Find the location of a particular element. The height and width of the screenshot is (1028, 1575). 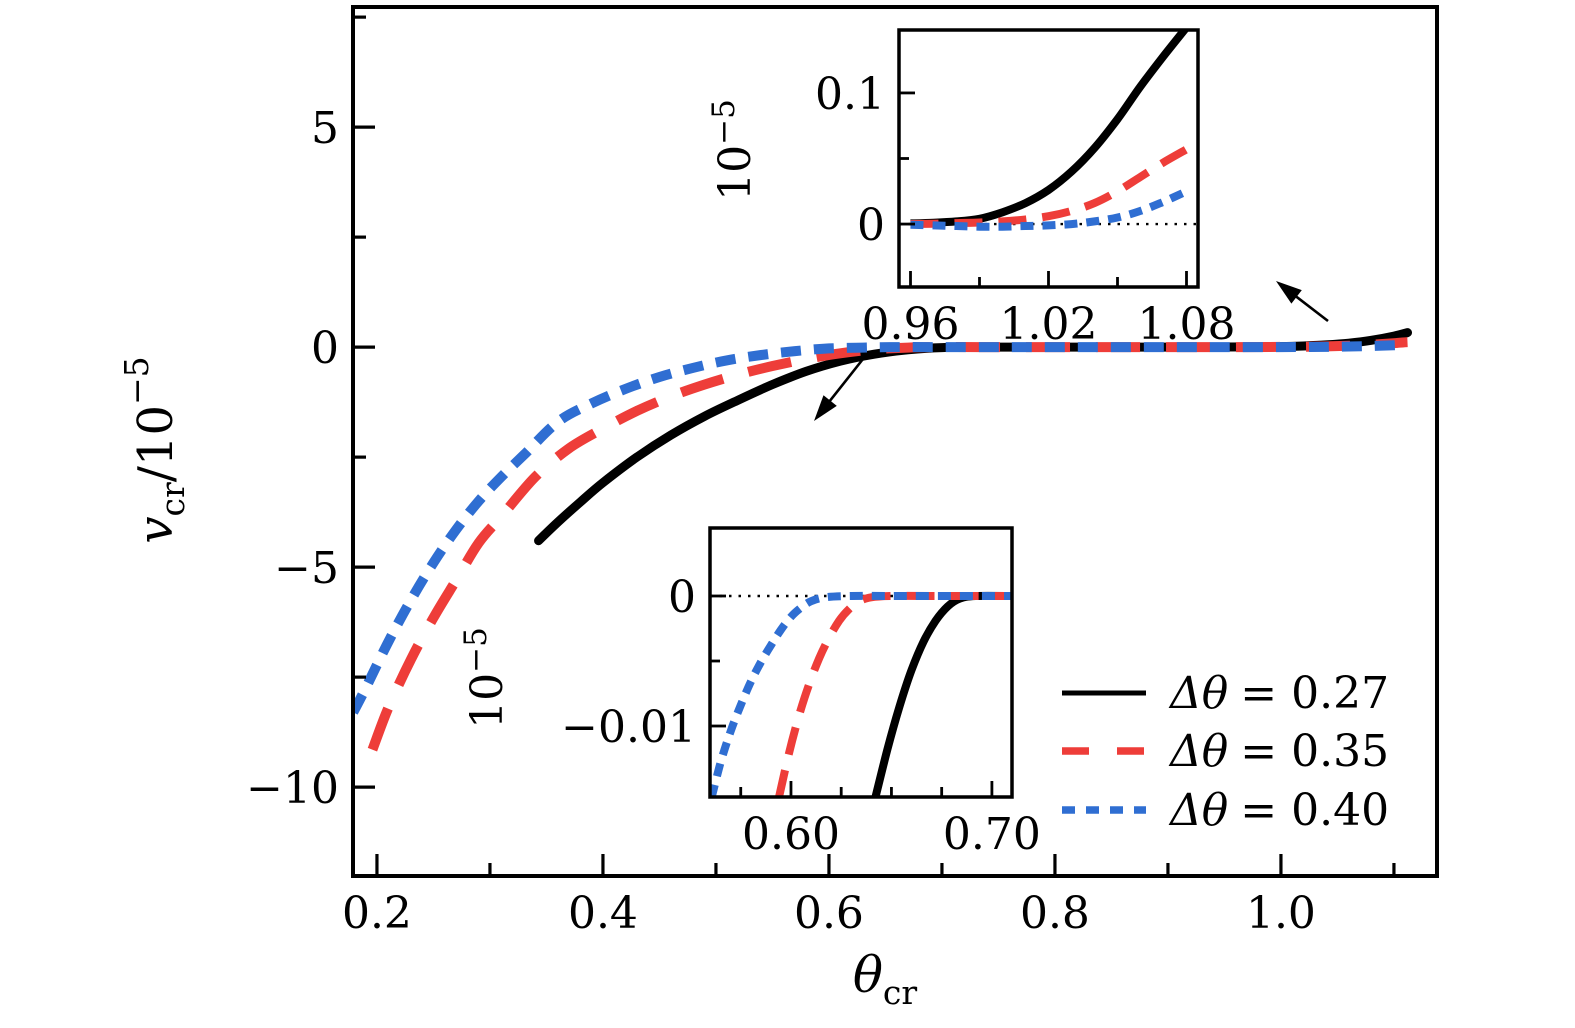

legend-1-value: = 0.27 is located at coordinates (1314, 693).